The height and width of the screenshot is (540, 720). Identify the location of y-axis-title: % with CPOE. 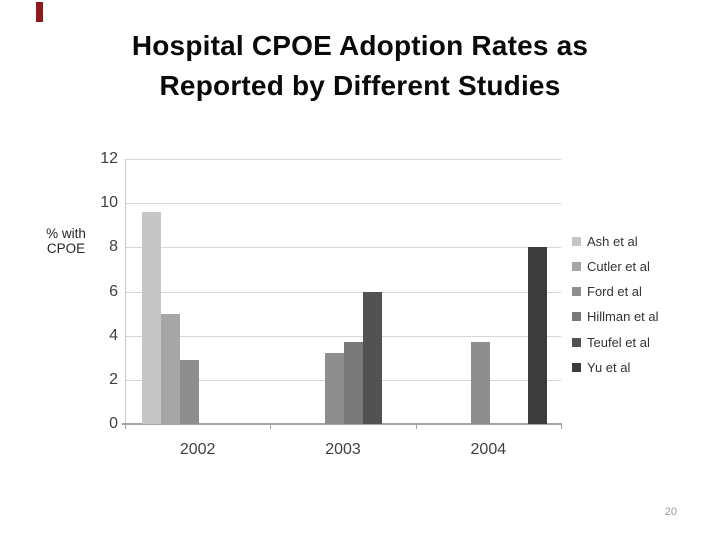
(66, 241).